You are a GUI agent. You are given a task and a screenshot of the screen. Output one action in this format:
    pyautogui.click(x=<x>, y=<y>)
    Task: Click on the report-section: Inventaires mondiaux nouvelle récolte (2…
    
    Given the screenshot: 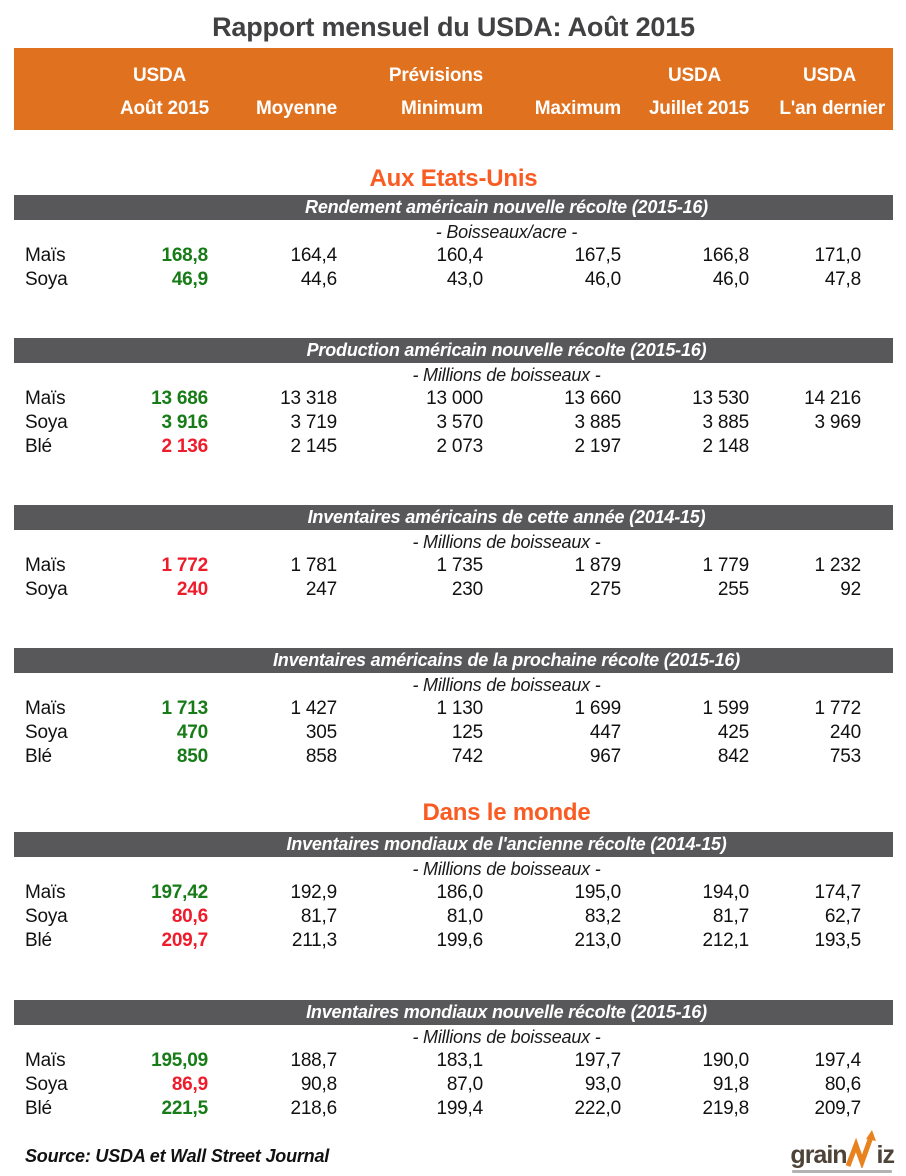 What is the action you would take?
    pyautogui.click(x=453, y=1060)
    